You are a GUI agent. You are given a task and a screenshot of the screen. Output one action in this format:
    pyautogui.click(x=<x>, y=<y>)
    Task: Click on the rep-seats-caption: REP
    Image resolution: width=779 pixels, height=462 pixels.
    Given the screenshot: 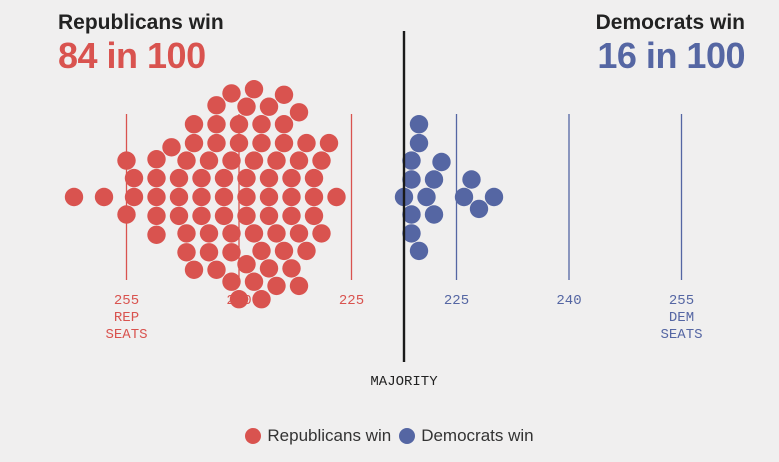 What is the action you would take?
    pyautogui.click(x=126, y=318)
    